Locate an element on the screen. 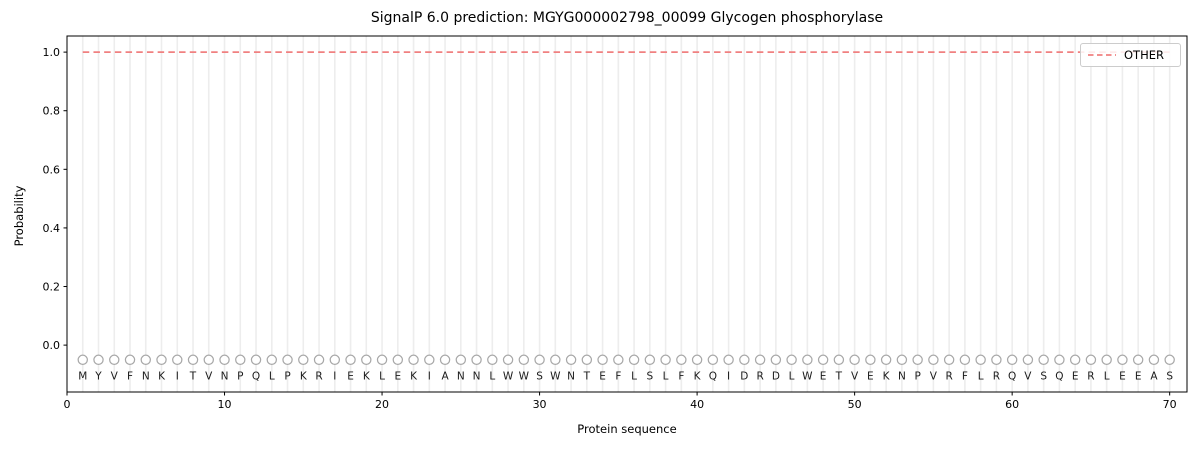 The image size is (1200, 450). y-tick-label: 0.8 is located at coordinates (52, 111).